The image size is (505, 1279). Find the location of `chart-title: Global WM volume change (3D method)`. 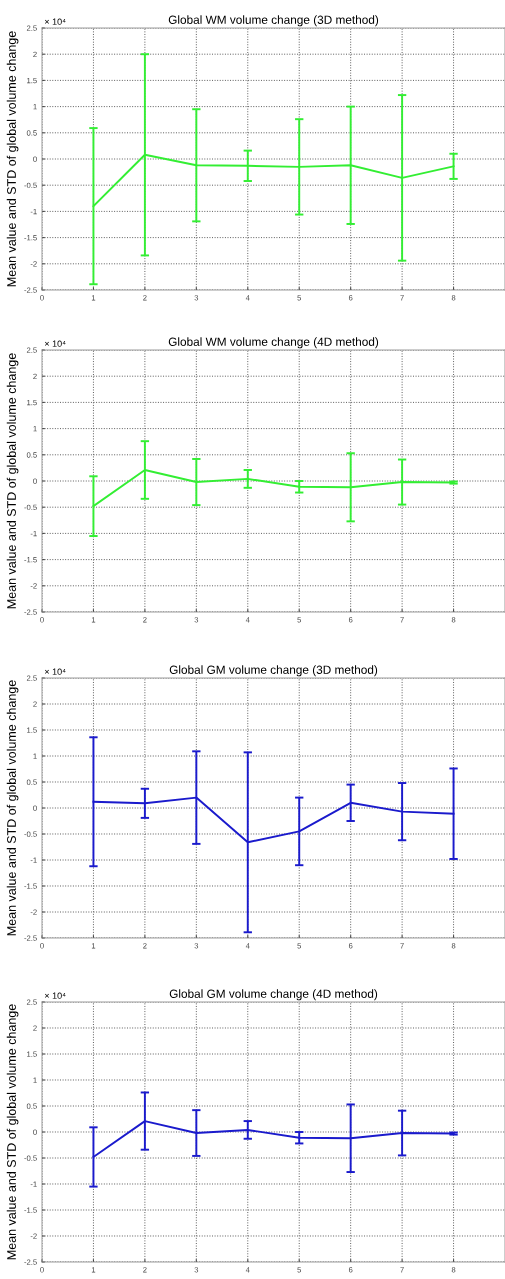

chart-title: Global WM volume change (3D method) is located at coordinates (273, 21).